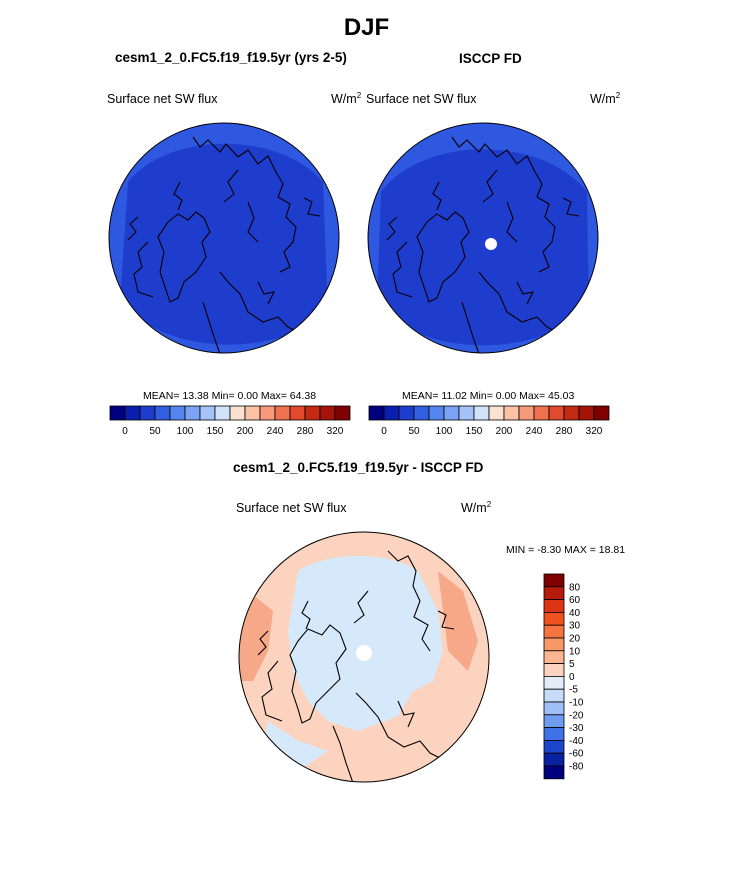  Describe the element at coordinates (575, 651) in the screenshot. I see `colorbar-tick-label: 10` at that location.